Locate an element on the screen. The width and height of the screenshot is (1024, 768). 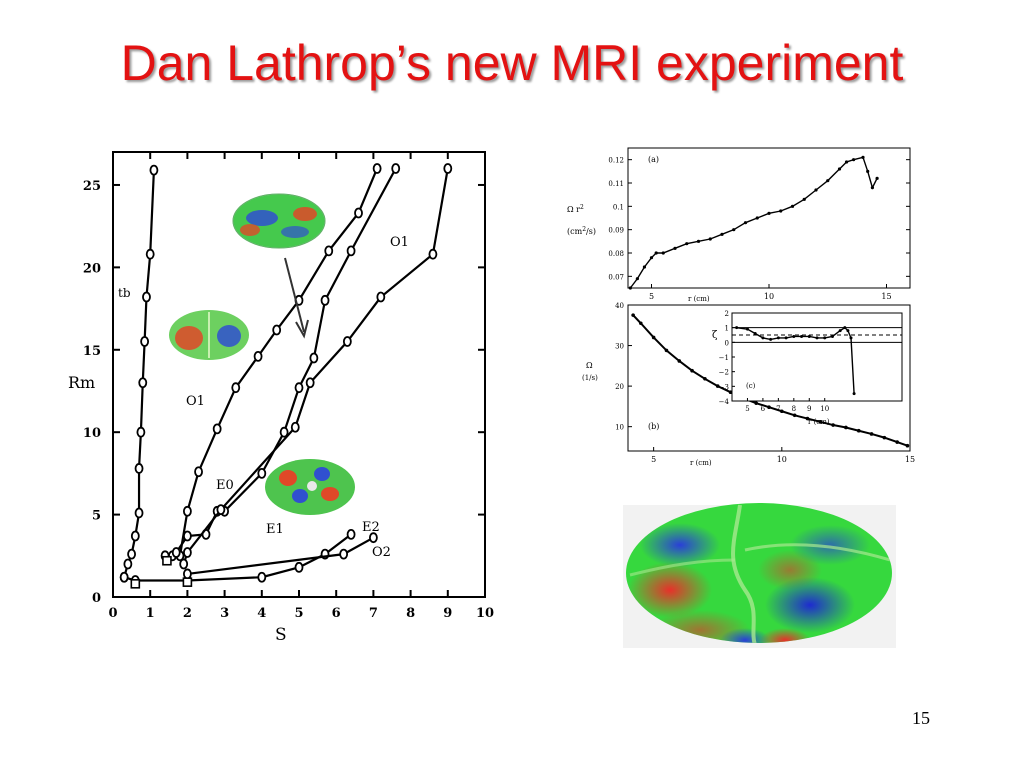
panel-b-frame is located at coordinates (769, 378).